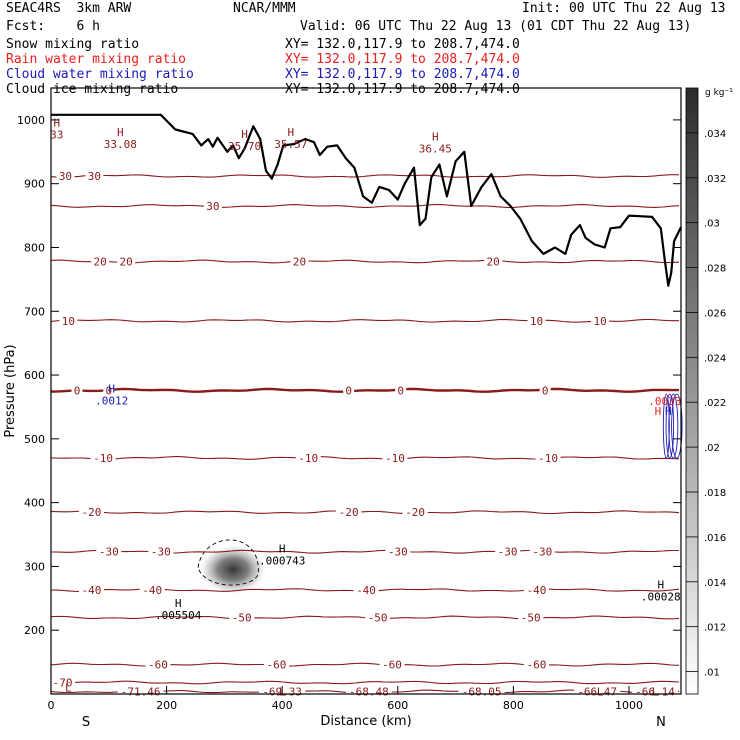 Image resolution: width=740 pixels, height=740 pixels. What do you see at coordinates (56, 134) in the screenshot?
I see `extremum-value: 33` at bounding box center [56, 134].